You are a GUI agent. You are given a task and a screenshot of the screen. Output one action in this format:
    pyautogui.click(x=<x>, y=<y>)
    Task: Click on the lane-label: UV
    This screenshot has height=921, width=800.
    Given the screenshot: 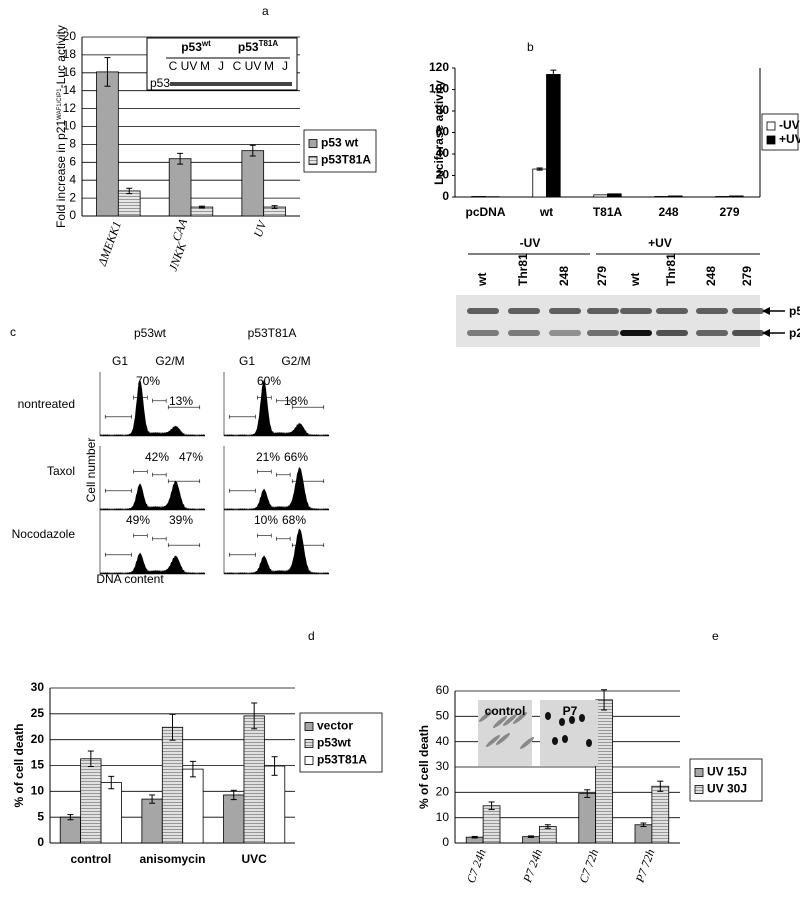 What is the action you would take?
    pyautogui.click(x=189, y=66)
    